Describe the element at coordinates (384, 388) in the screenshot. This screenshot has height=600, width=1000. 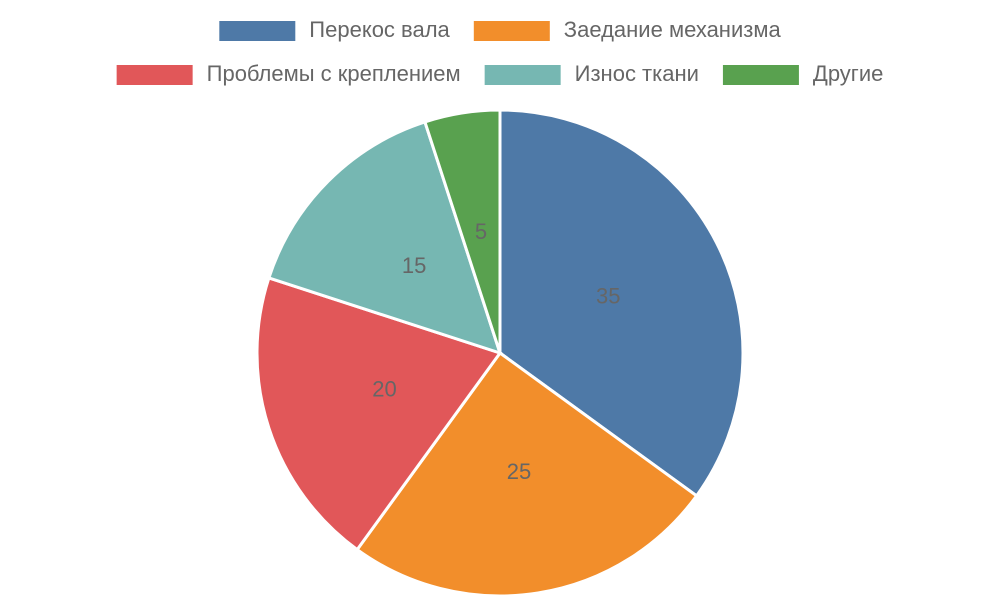
I see `slice-label: 20` at that location.